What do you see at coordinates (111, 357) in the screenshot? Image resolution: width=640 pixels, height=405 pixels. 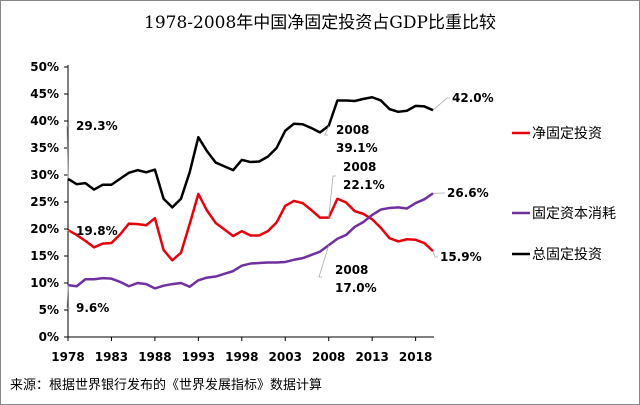 I see `x-tick-label: 1983` at bounding box center [111, 357].